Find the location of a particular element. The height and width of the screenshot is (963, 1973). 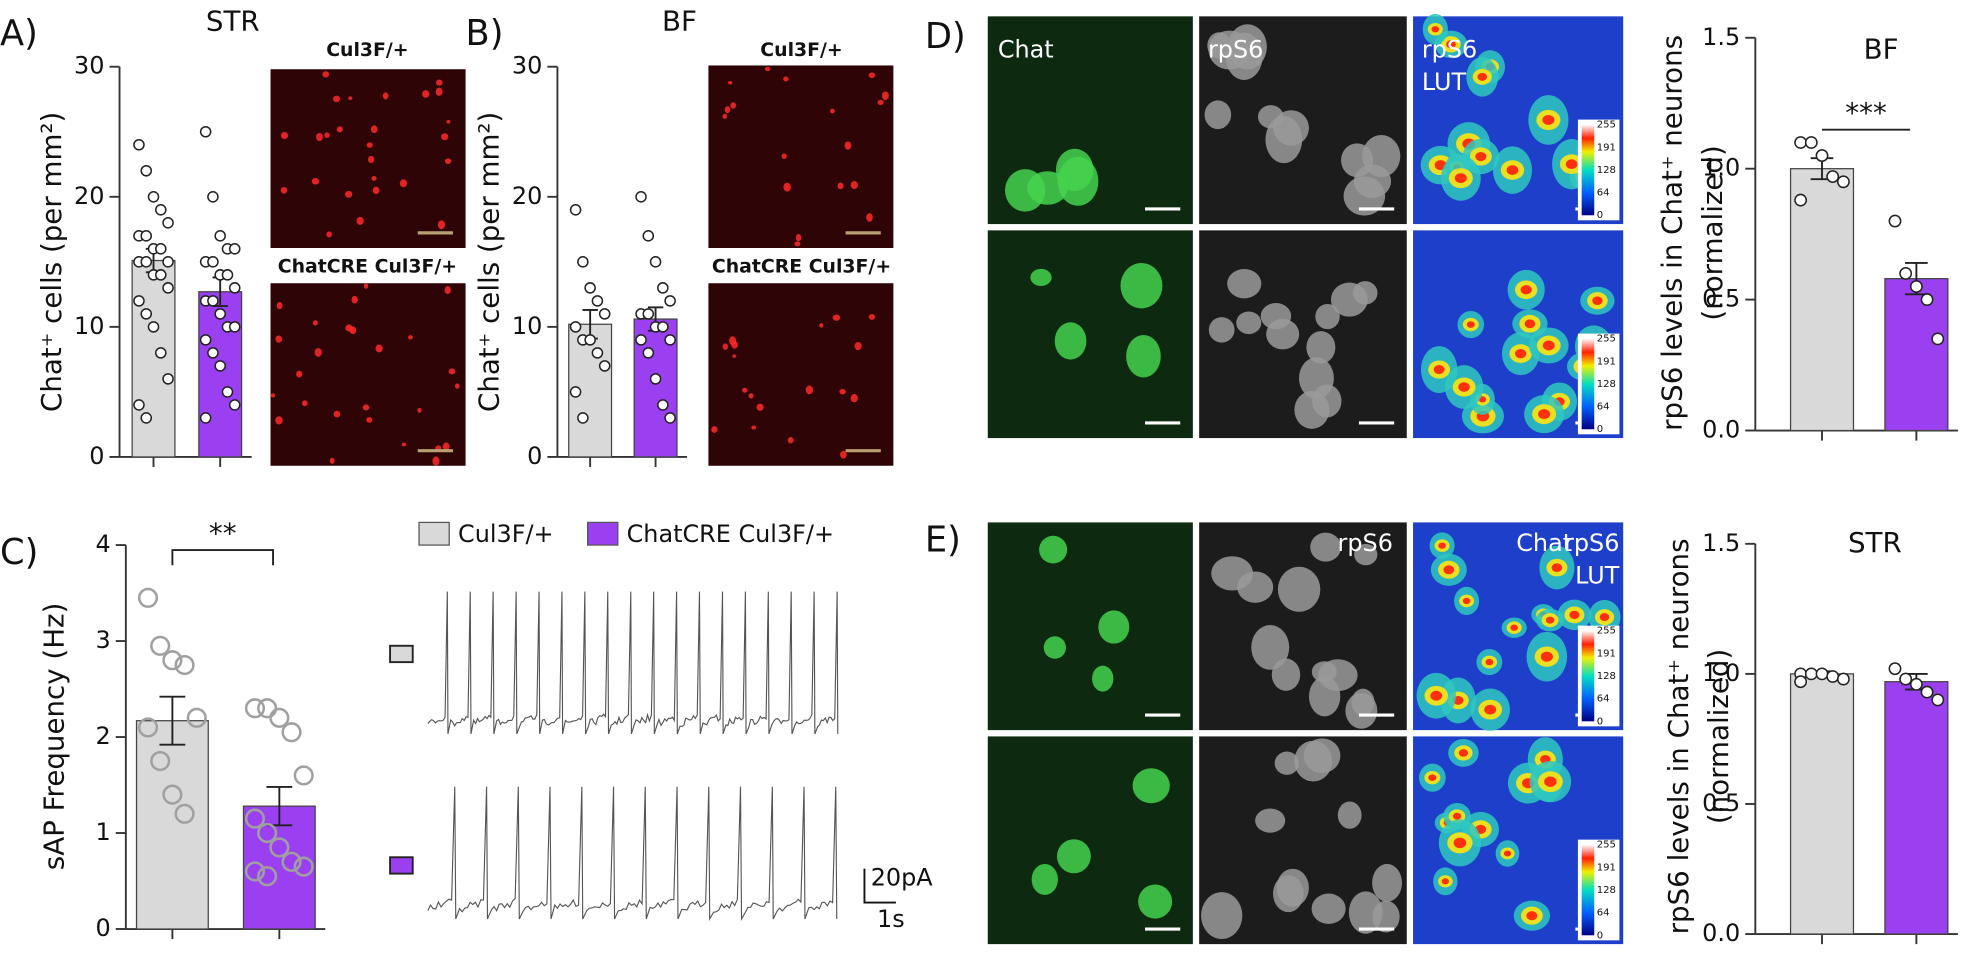

panel-letter: B) is located at coordinates (485, 33).